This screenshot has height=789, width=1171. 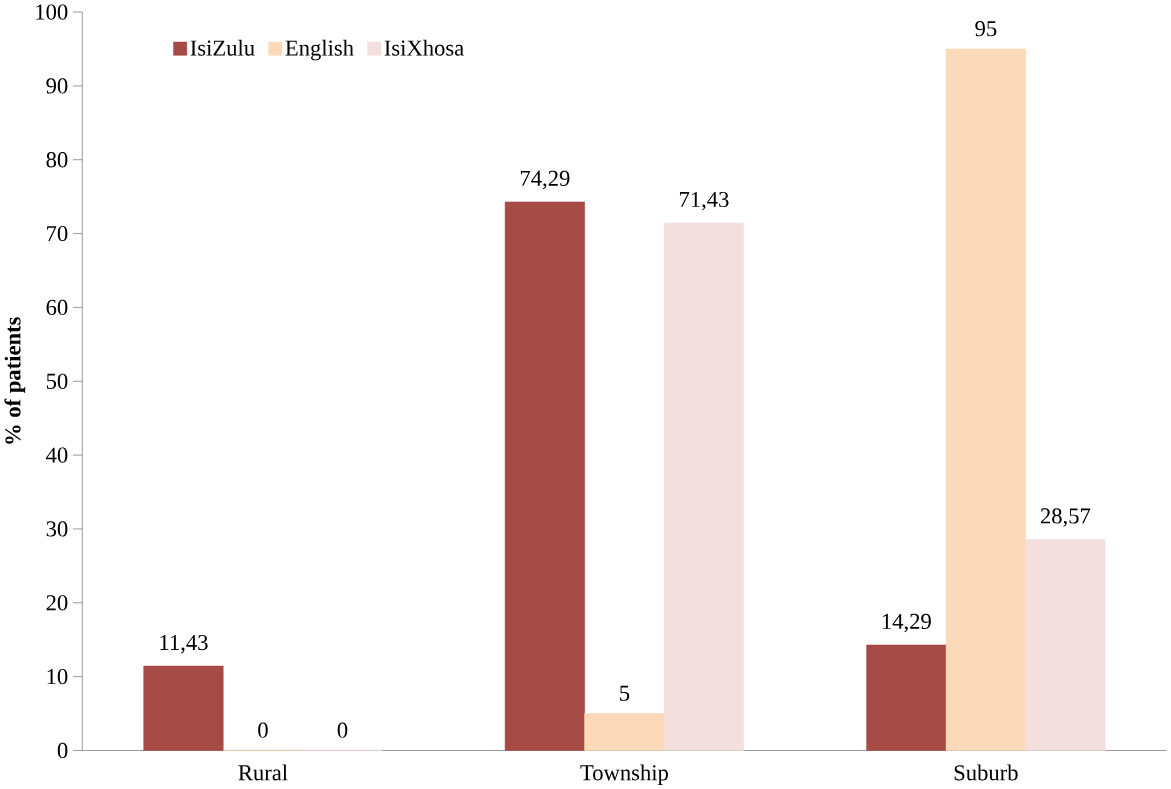 I want to click on y-tick-label: 100, so click(x=52, y=12).